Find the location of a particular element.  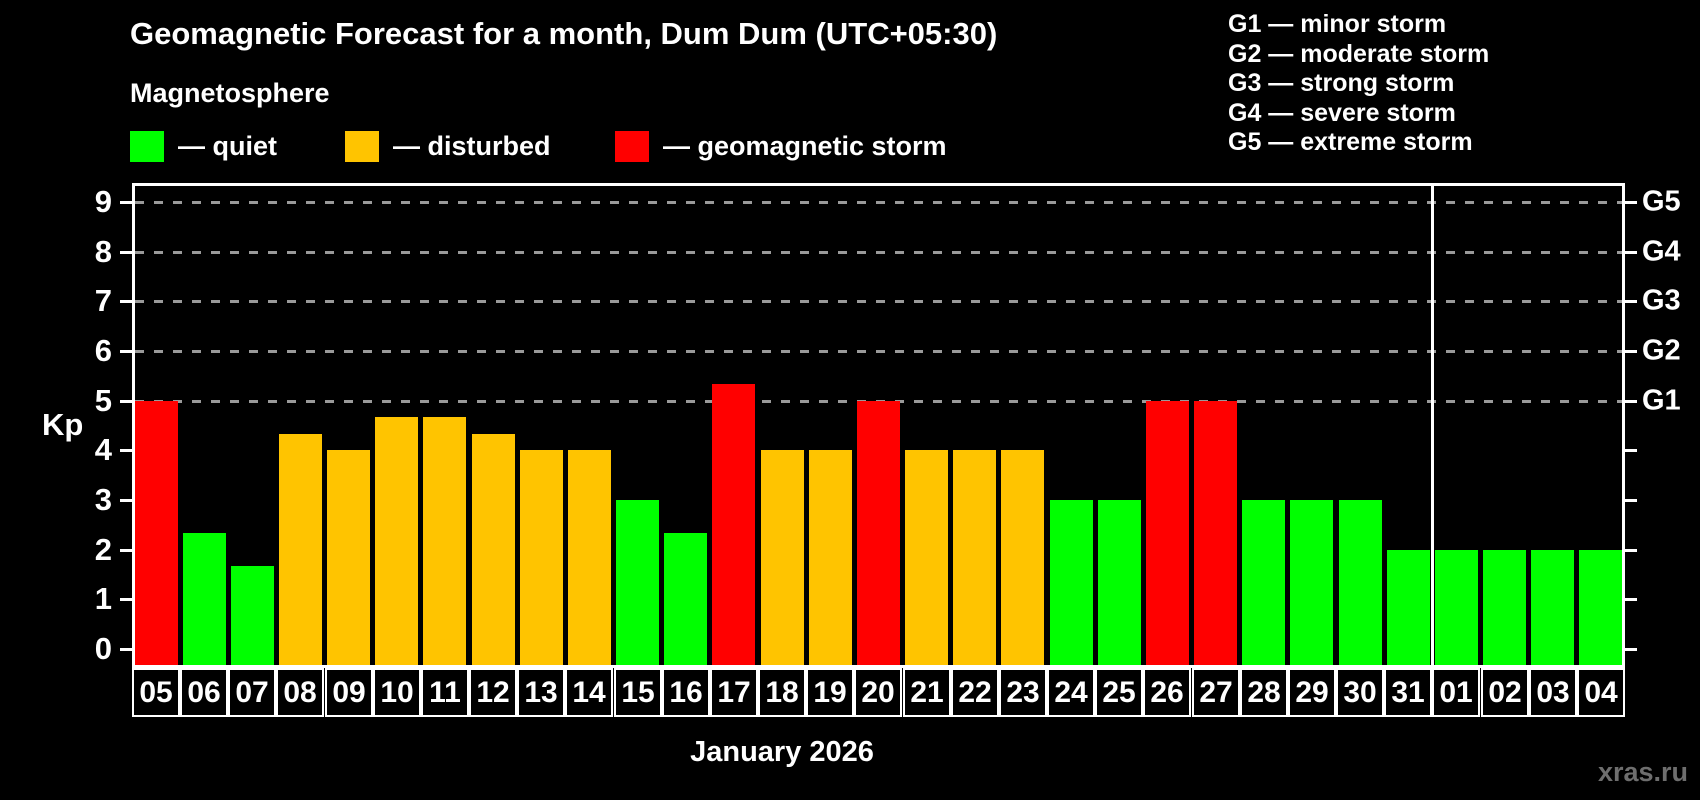

y-tick-label: 8 is located at coordinates (103, 251).